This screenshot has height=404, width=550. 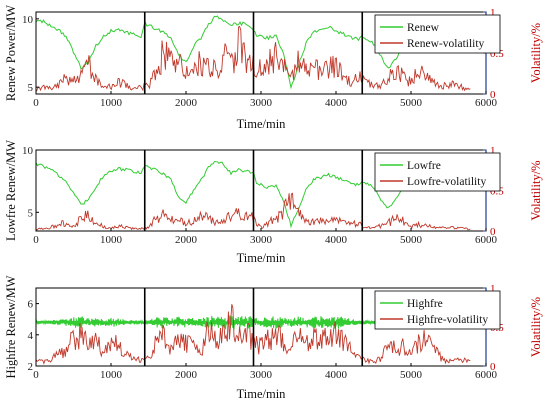 What do you see at coordinates (31, 367) in the screenshot?
I see `y-tick-label: 2` at bounding box center [31, 367].